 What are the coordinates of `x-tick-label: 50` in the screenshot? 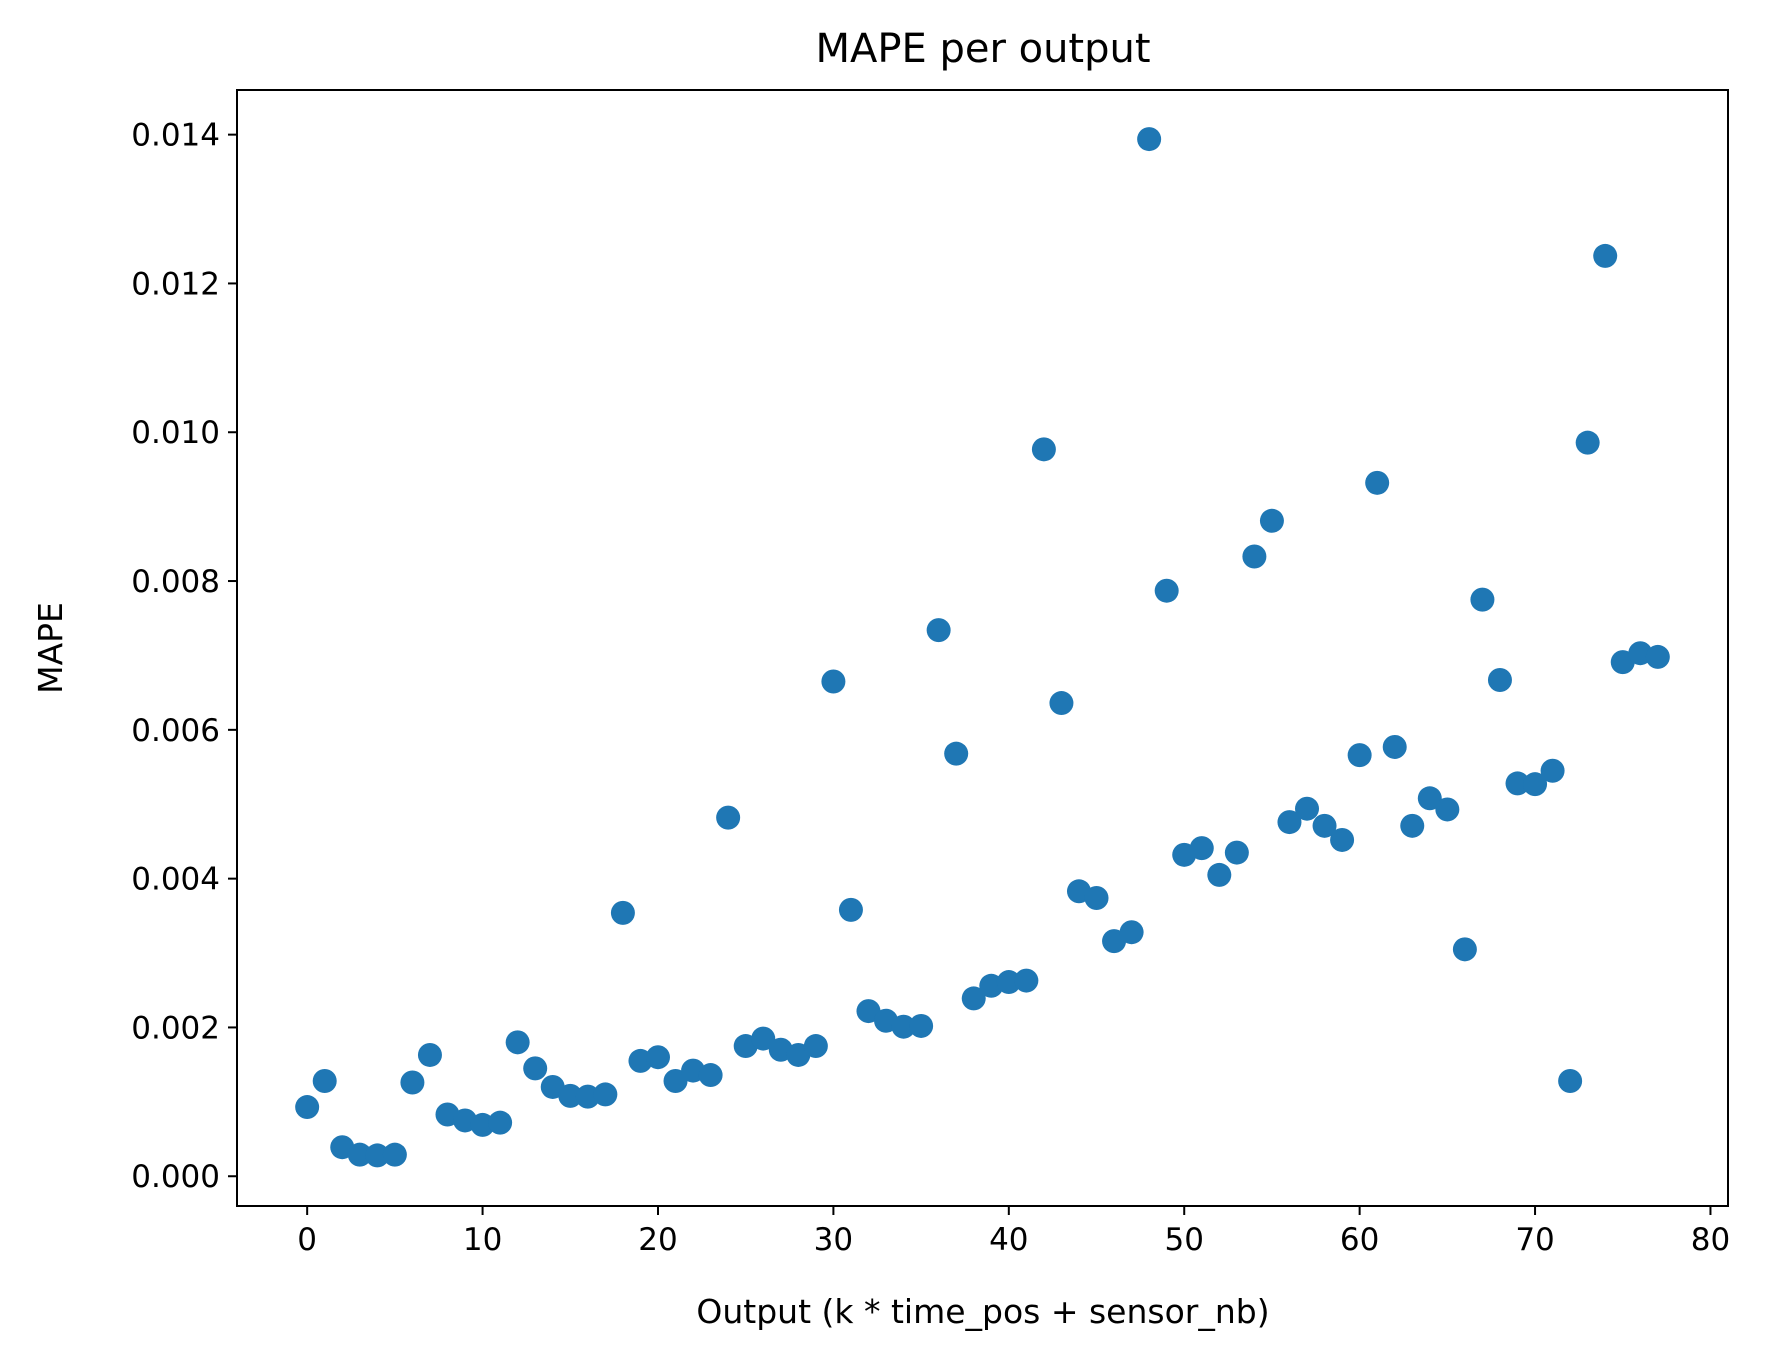 It's located at (1183, 1240).